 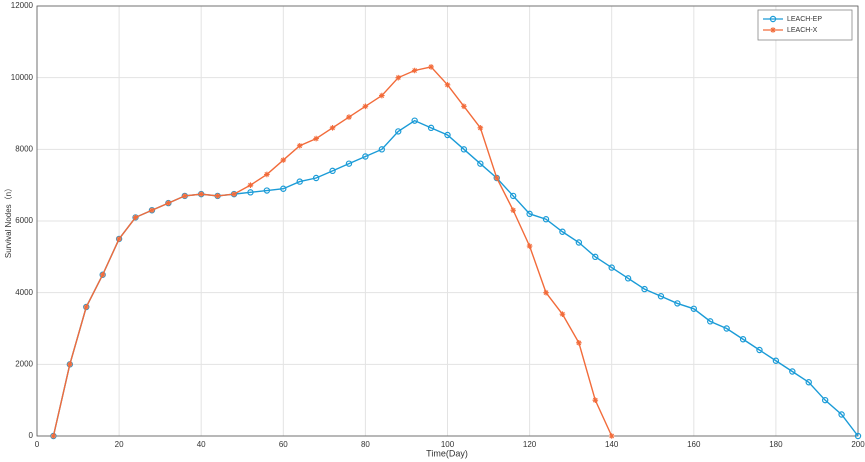 I want to click on y-tick-label: 2000, so click(x=24, y=363).